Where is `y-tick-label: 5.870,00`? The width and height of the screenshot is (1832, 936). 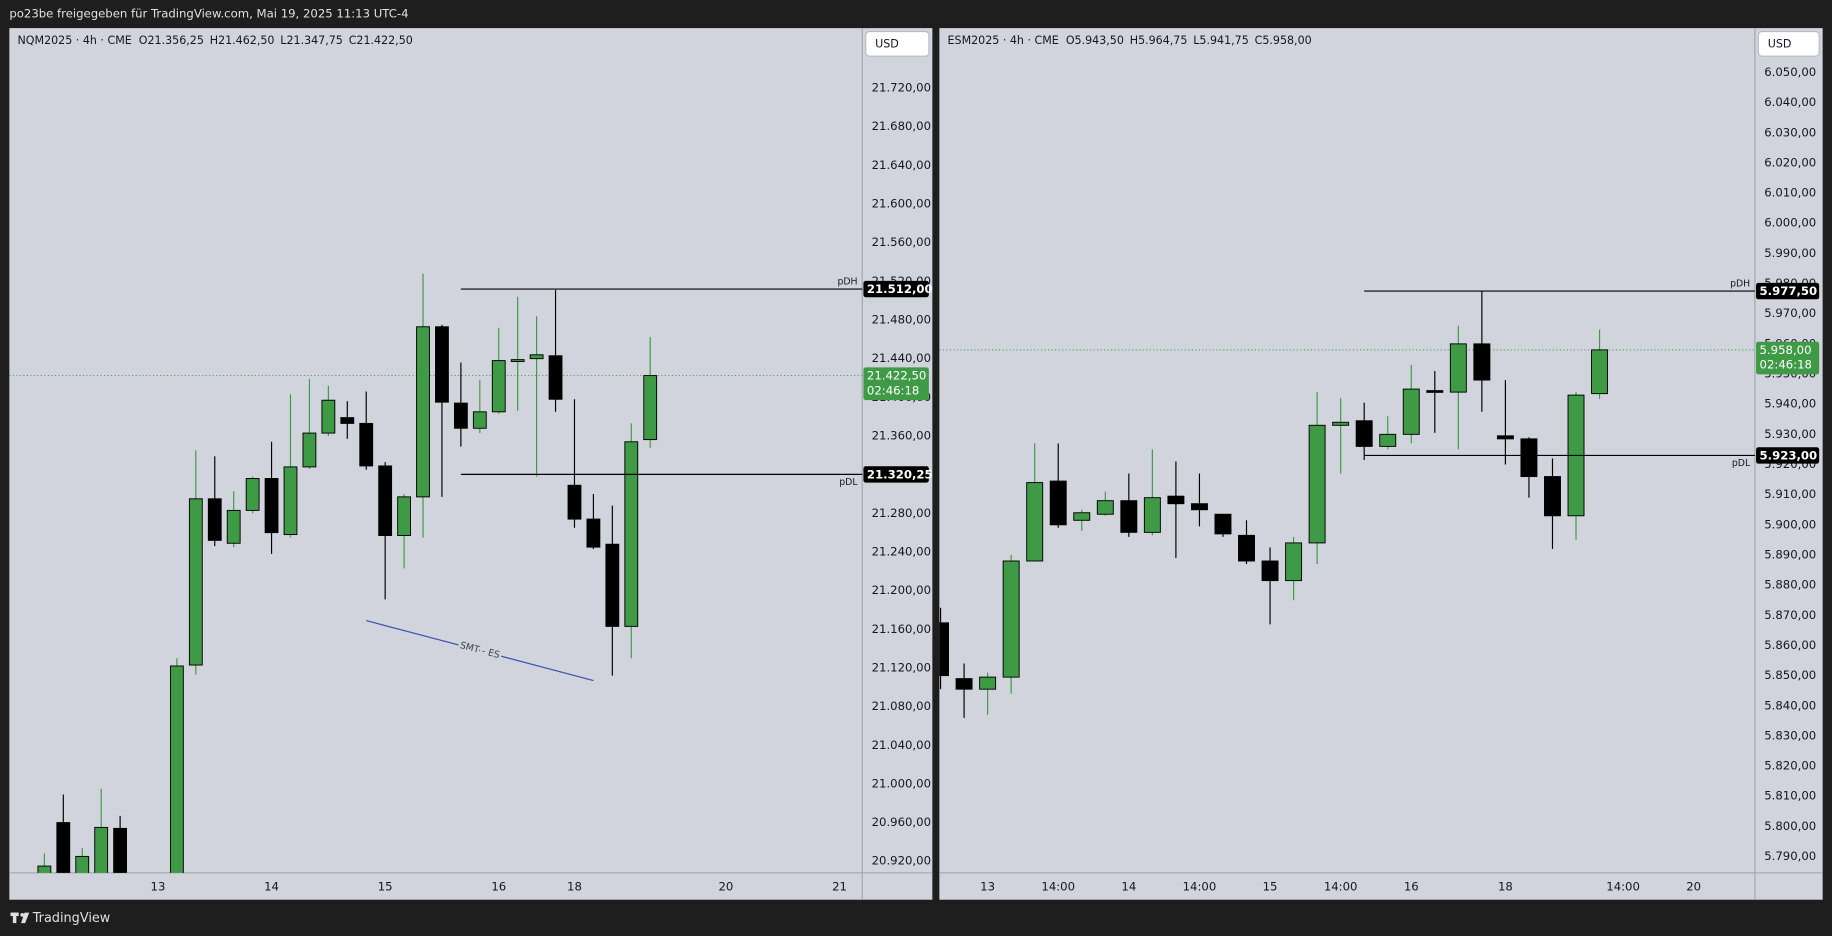 y-tick-label: 5.870,00 is located at coordinates (1790, 615).